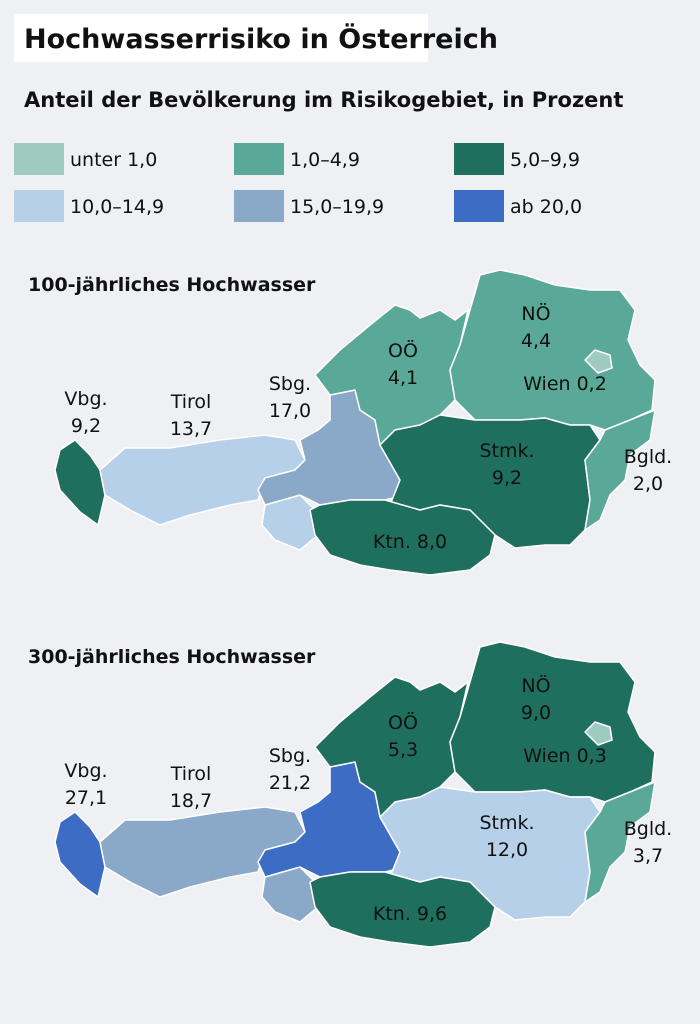 The height and width of the screenshot is (1024, 700). What do you see at coordinates (191, 801) in the screenshot?
I see `region-value: 18,7` at bounding box center [191, 801].